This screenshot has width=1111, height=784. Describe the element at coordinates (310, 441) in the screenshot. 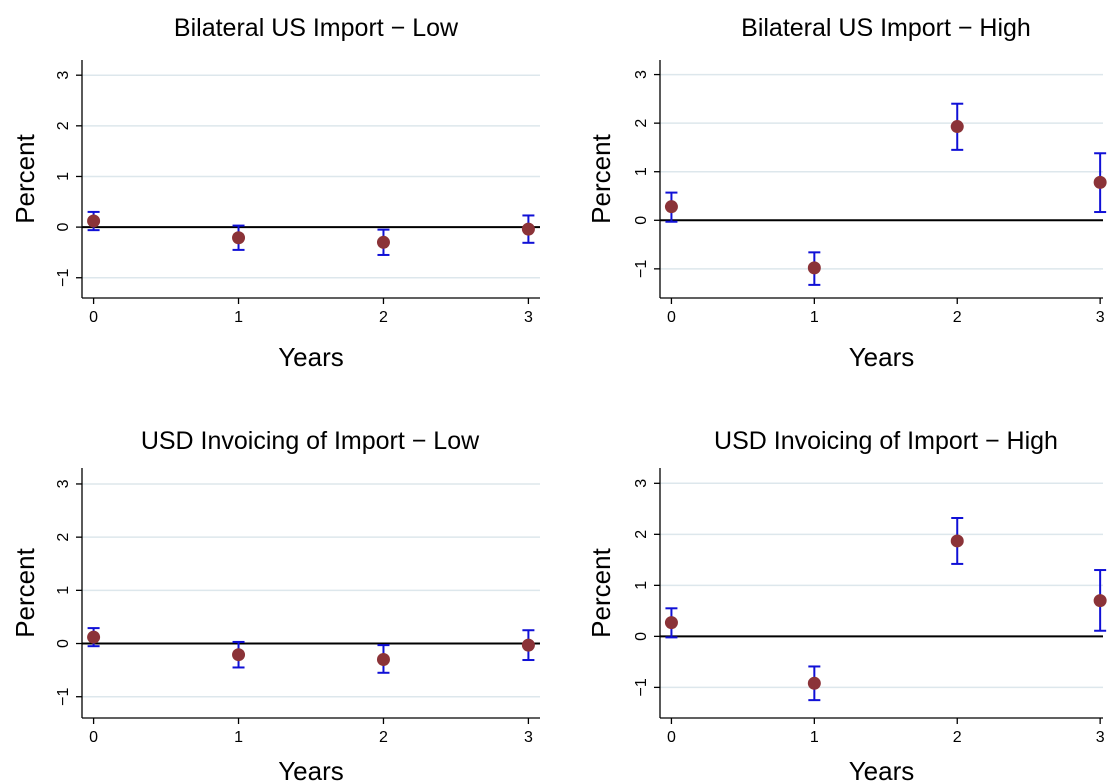

I see `chart-title: USD Invoicing of Import − Low` at that location.